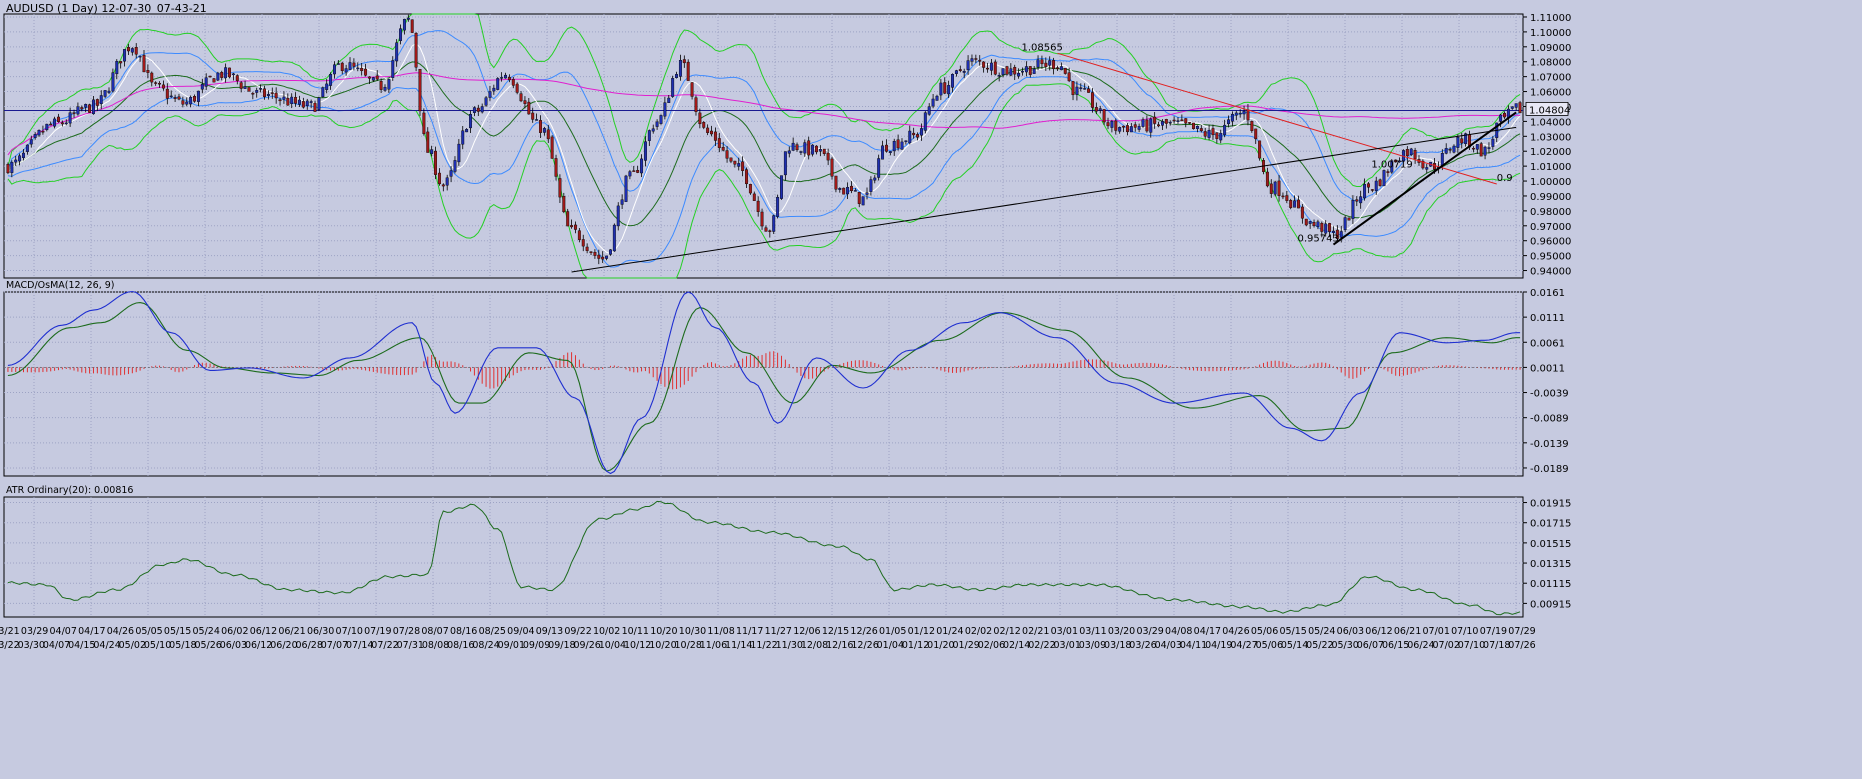  What do you see at coordinates (1505, 178) in the screenshot?
I see `price-annotation: 0.9` at bounding box center [1505, 178].